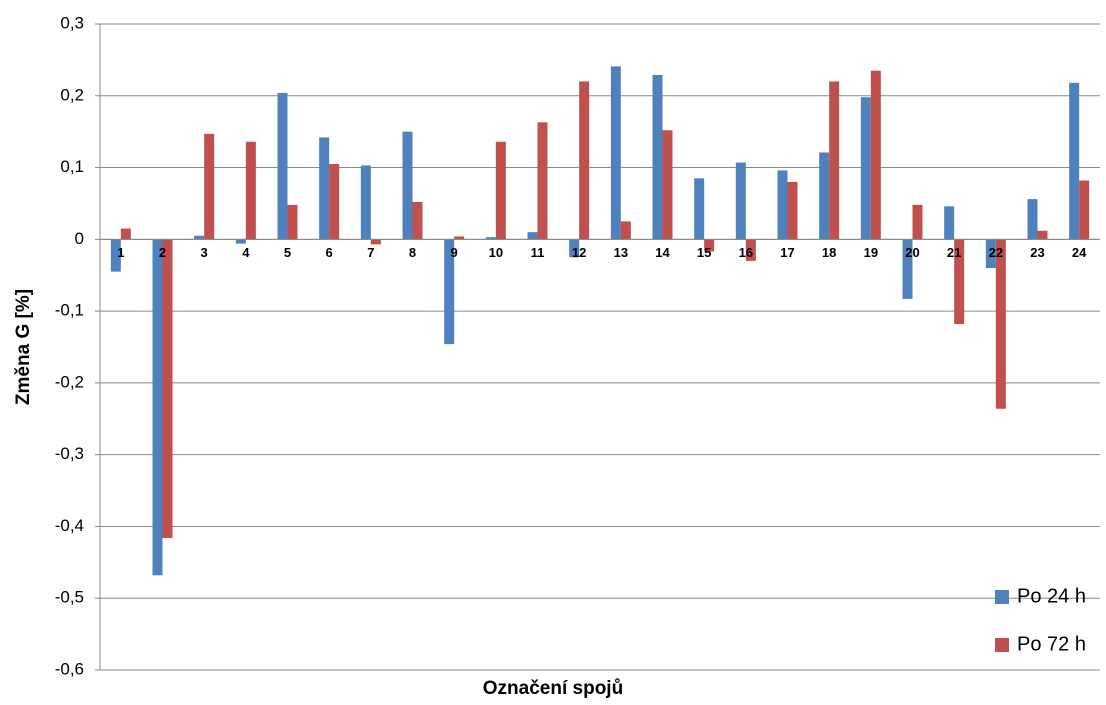 The image size is (1106, 705). I want to click on x-tick-label: 2, so click(162, 252).